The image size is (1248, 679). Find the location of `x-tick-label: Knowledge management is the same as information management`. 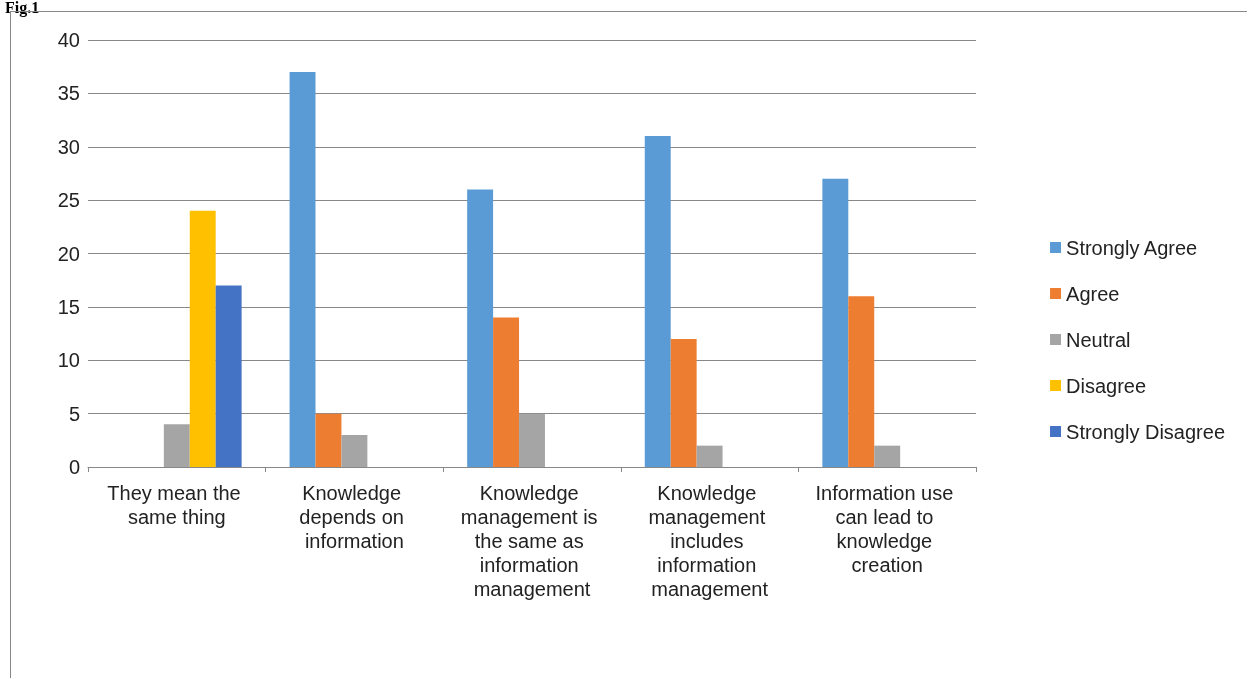

x-tick-label: Knowledge management is the same as information management is located at coordinates (532, 541).